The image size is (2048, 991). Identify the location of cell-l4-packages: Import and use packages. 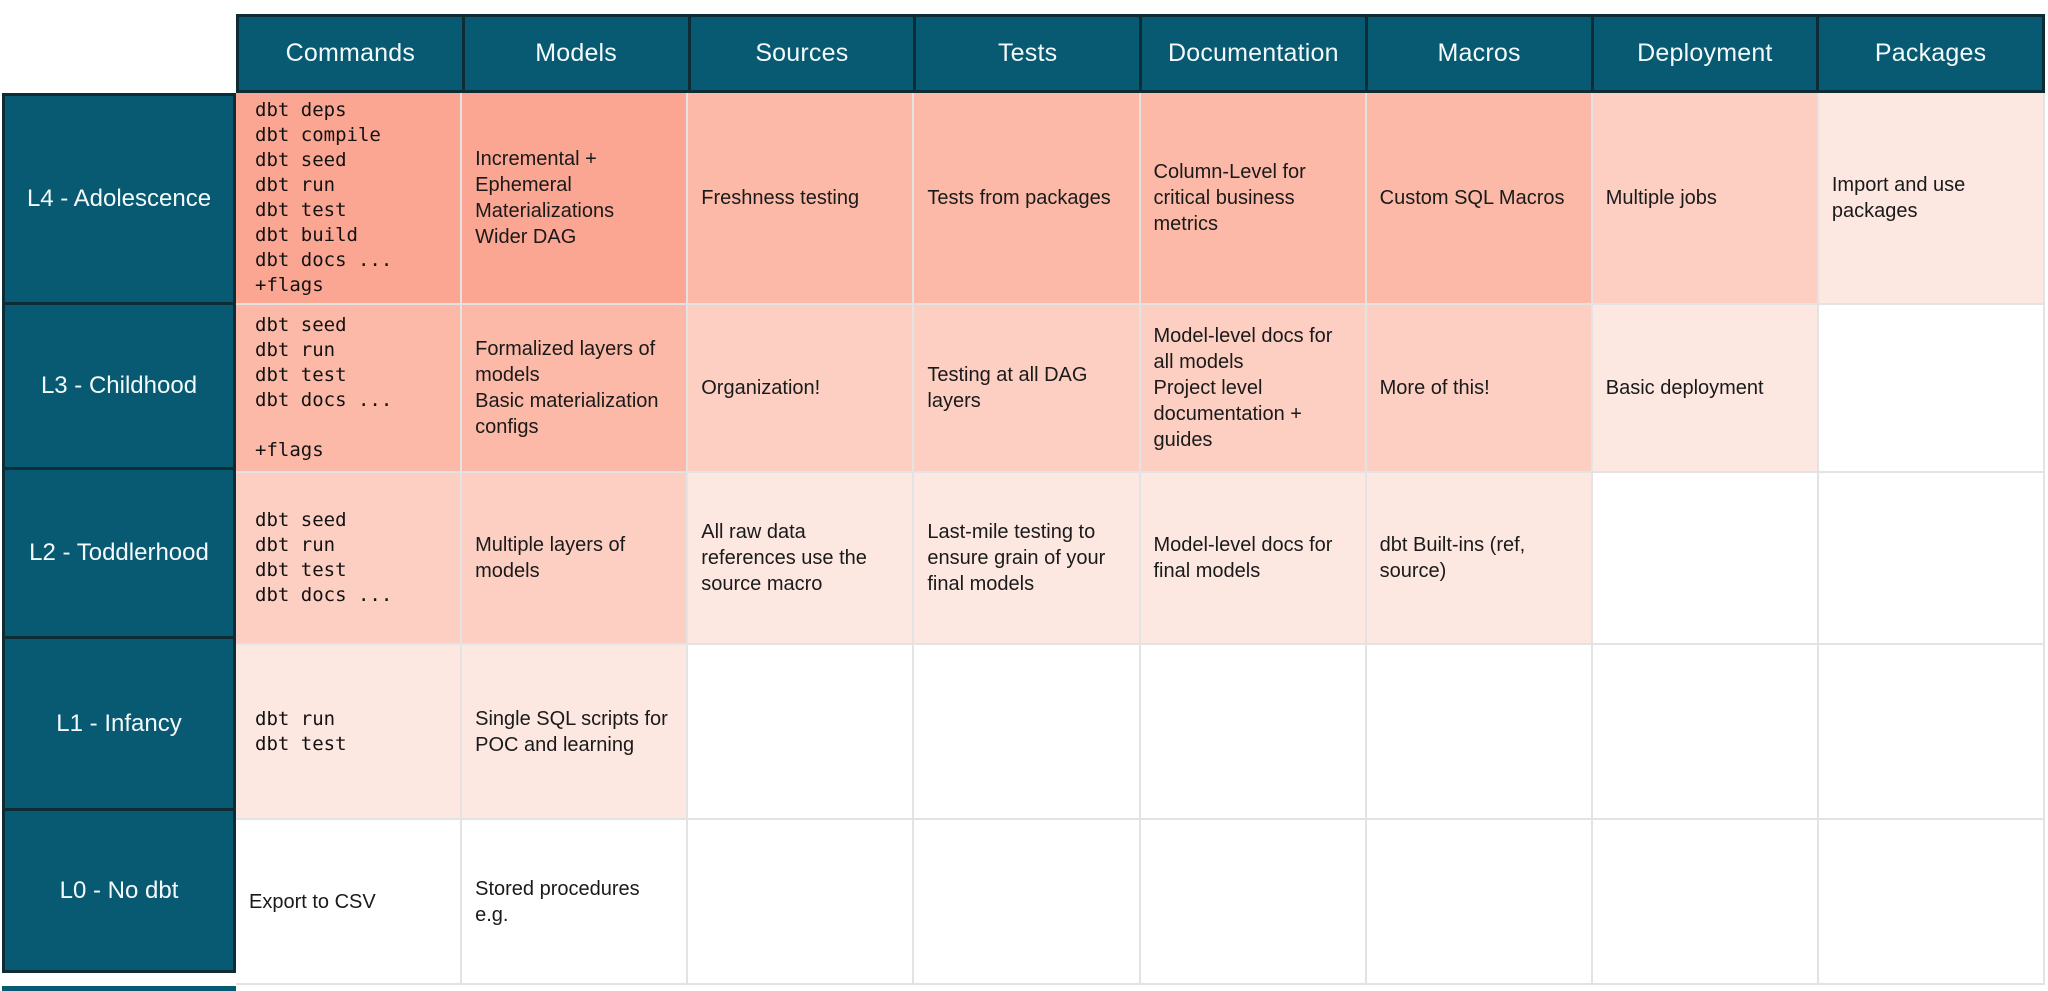
(1931, 199).